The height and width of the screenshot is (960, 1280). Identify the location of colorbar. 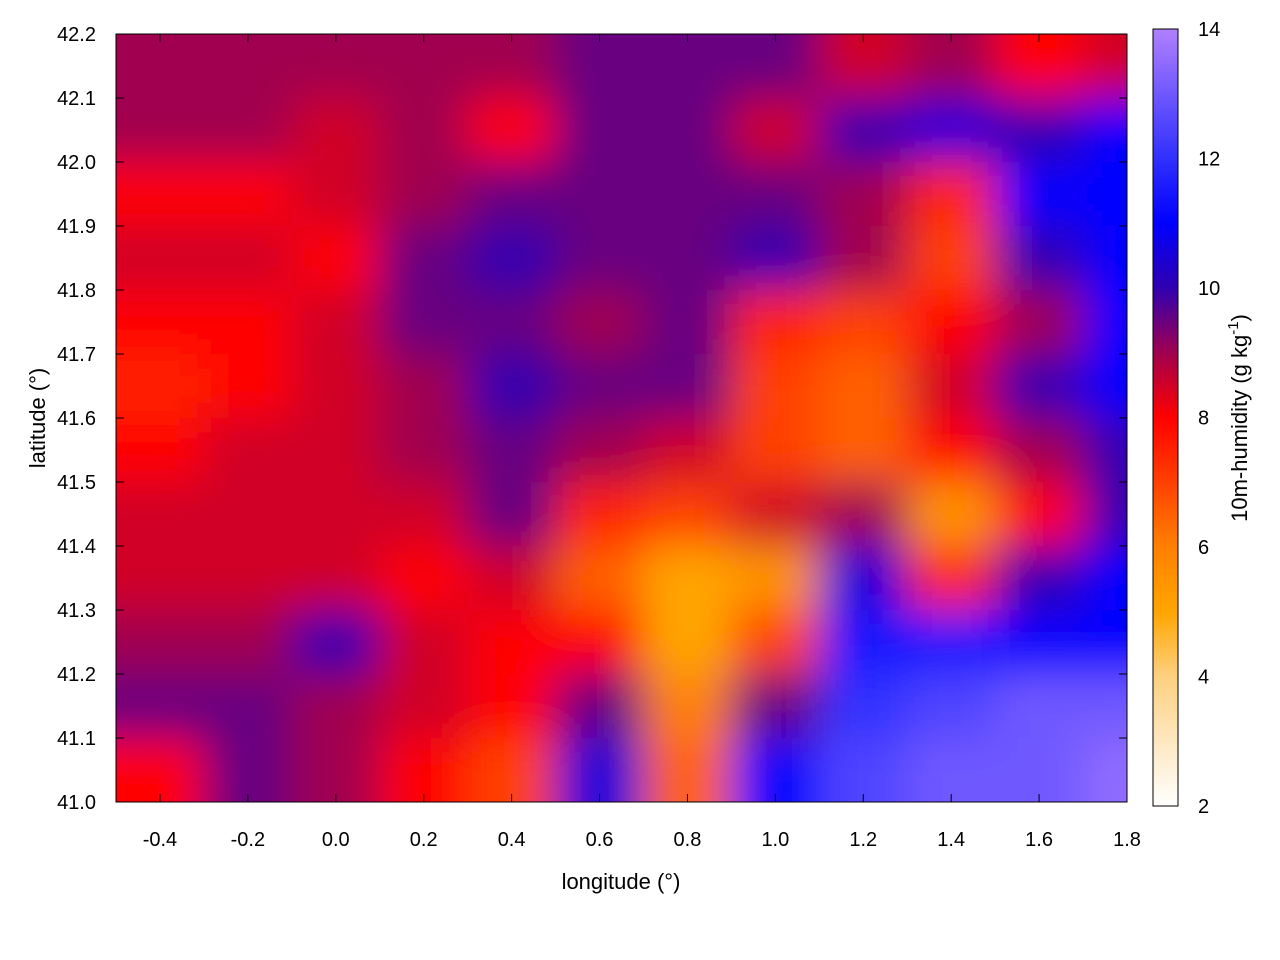
(1165, 417).